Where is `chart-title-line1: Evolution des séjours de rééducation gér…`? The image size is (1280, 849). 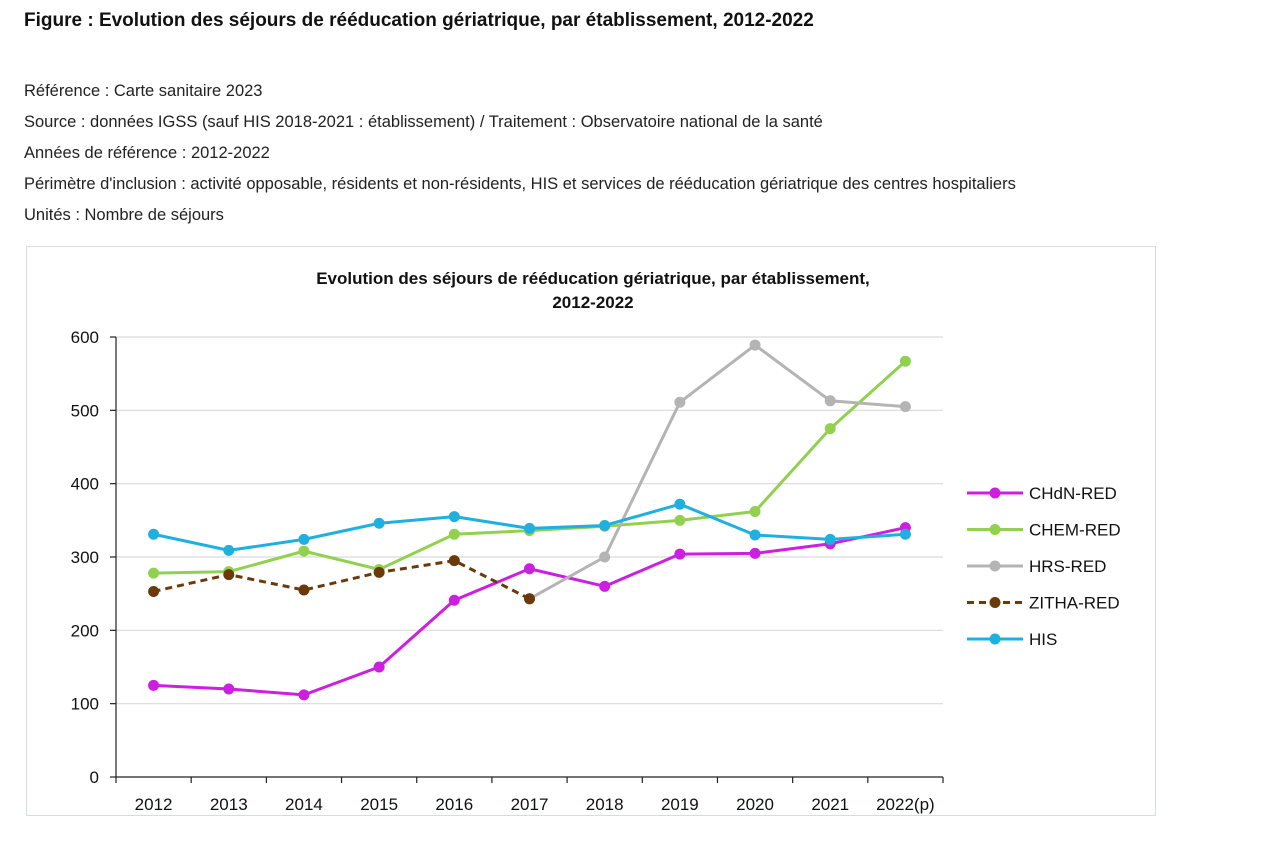 chart-title-line1: Evolution des séjours de rééducation gér… is located at coordinates (593, 278).